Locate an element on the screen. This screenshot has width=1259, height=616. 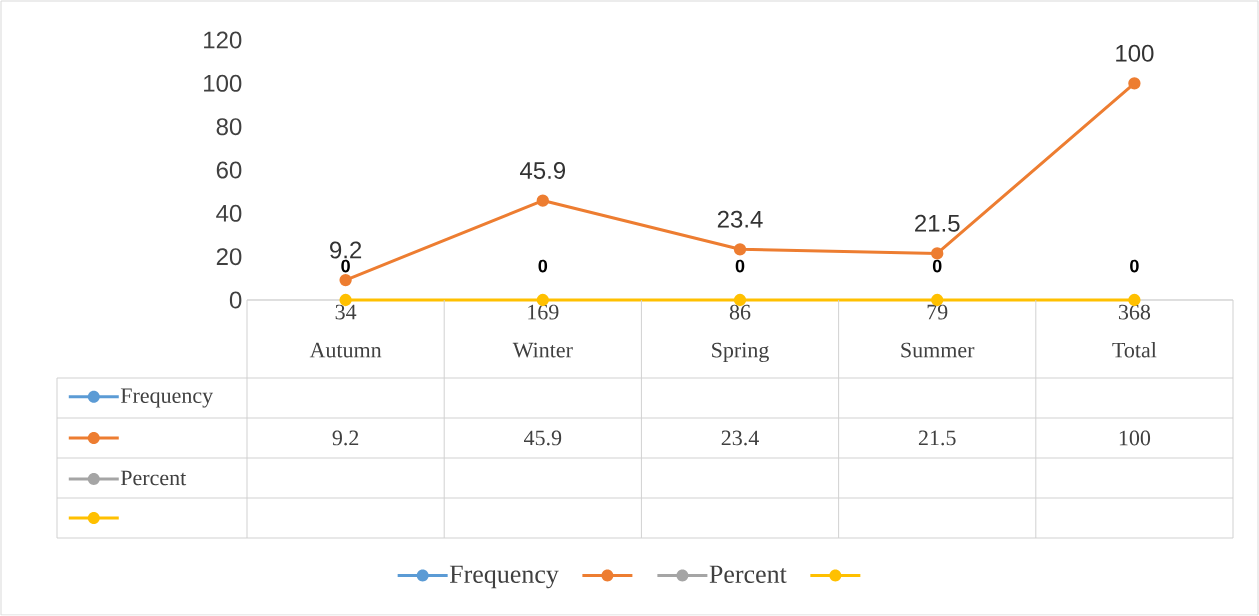
text: 45.9 is located at coordinates (542, 170).